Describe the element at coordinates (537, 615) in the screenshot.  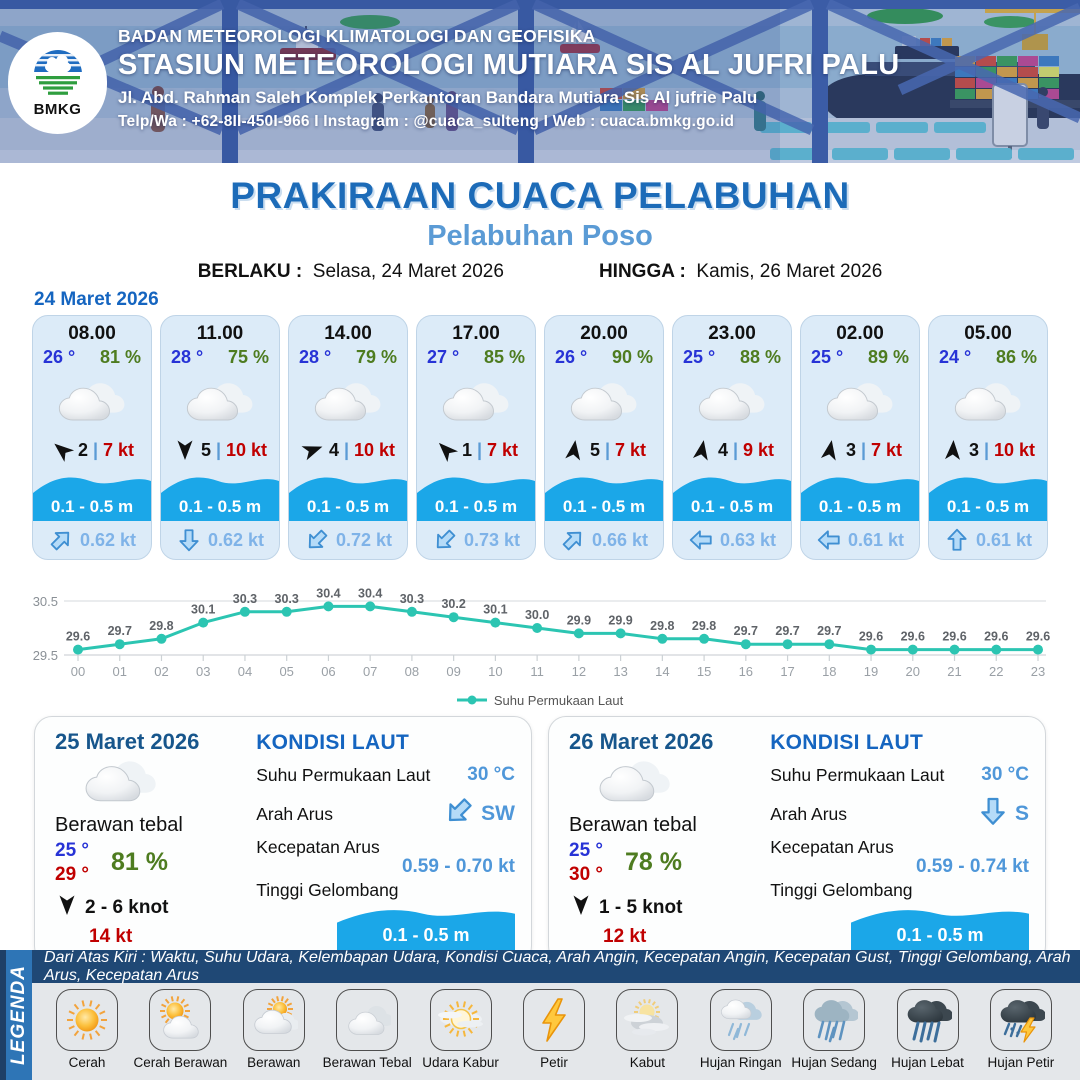
I see `svg-text: 30.0` at that location.